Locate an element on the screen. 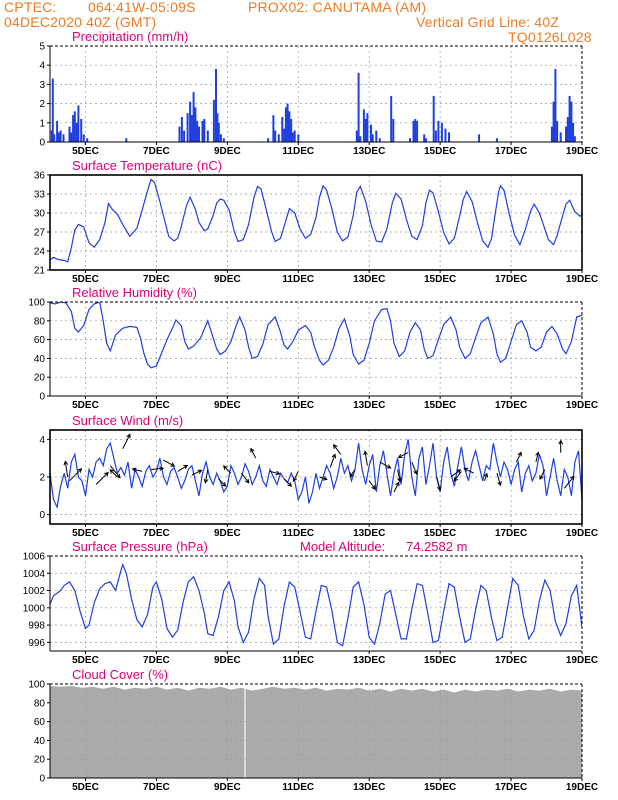  y-tick-label: 4 is located at coordinates (42, 66).